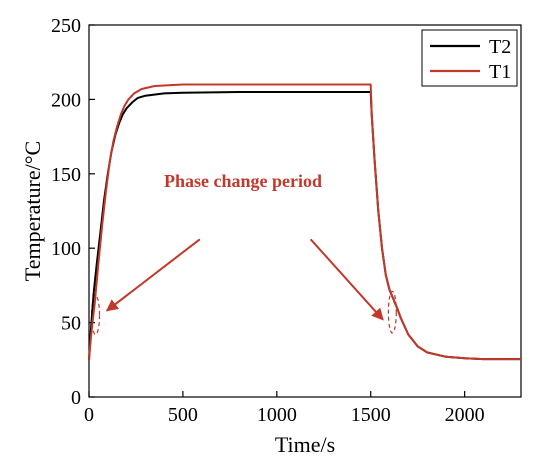 The width and height of the screenshot is (550, 472). What do you see at coordinates (500, 72) in the screenshot?
I see `legend-label-t1: T1` at bounding box center [500, 72].